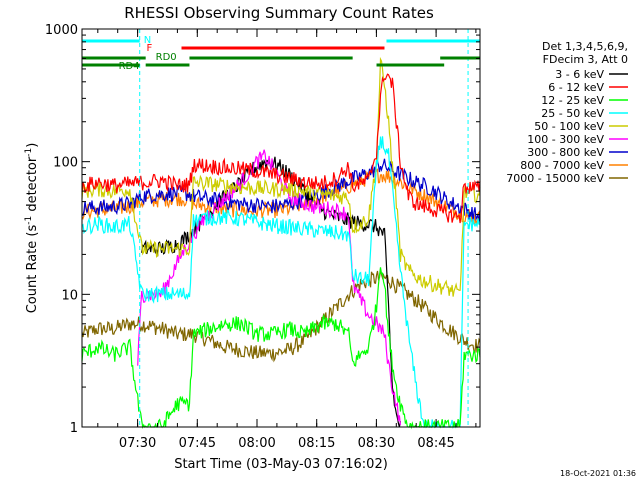 Image resolution: width=640 pixels, height=480 pixels. Describe the element at coordinates (147, 40) in the screenshot. I see `state-label-n: N` at that location.